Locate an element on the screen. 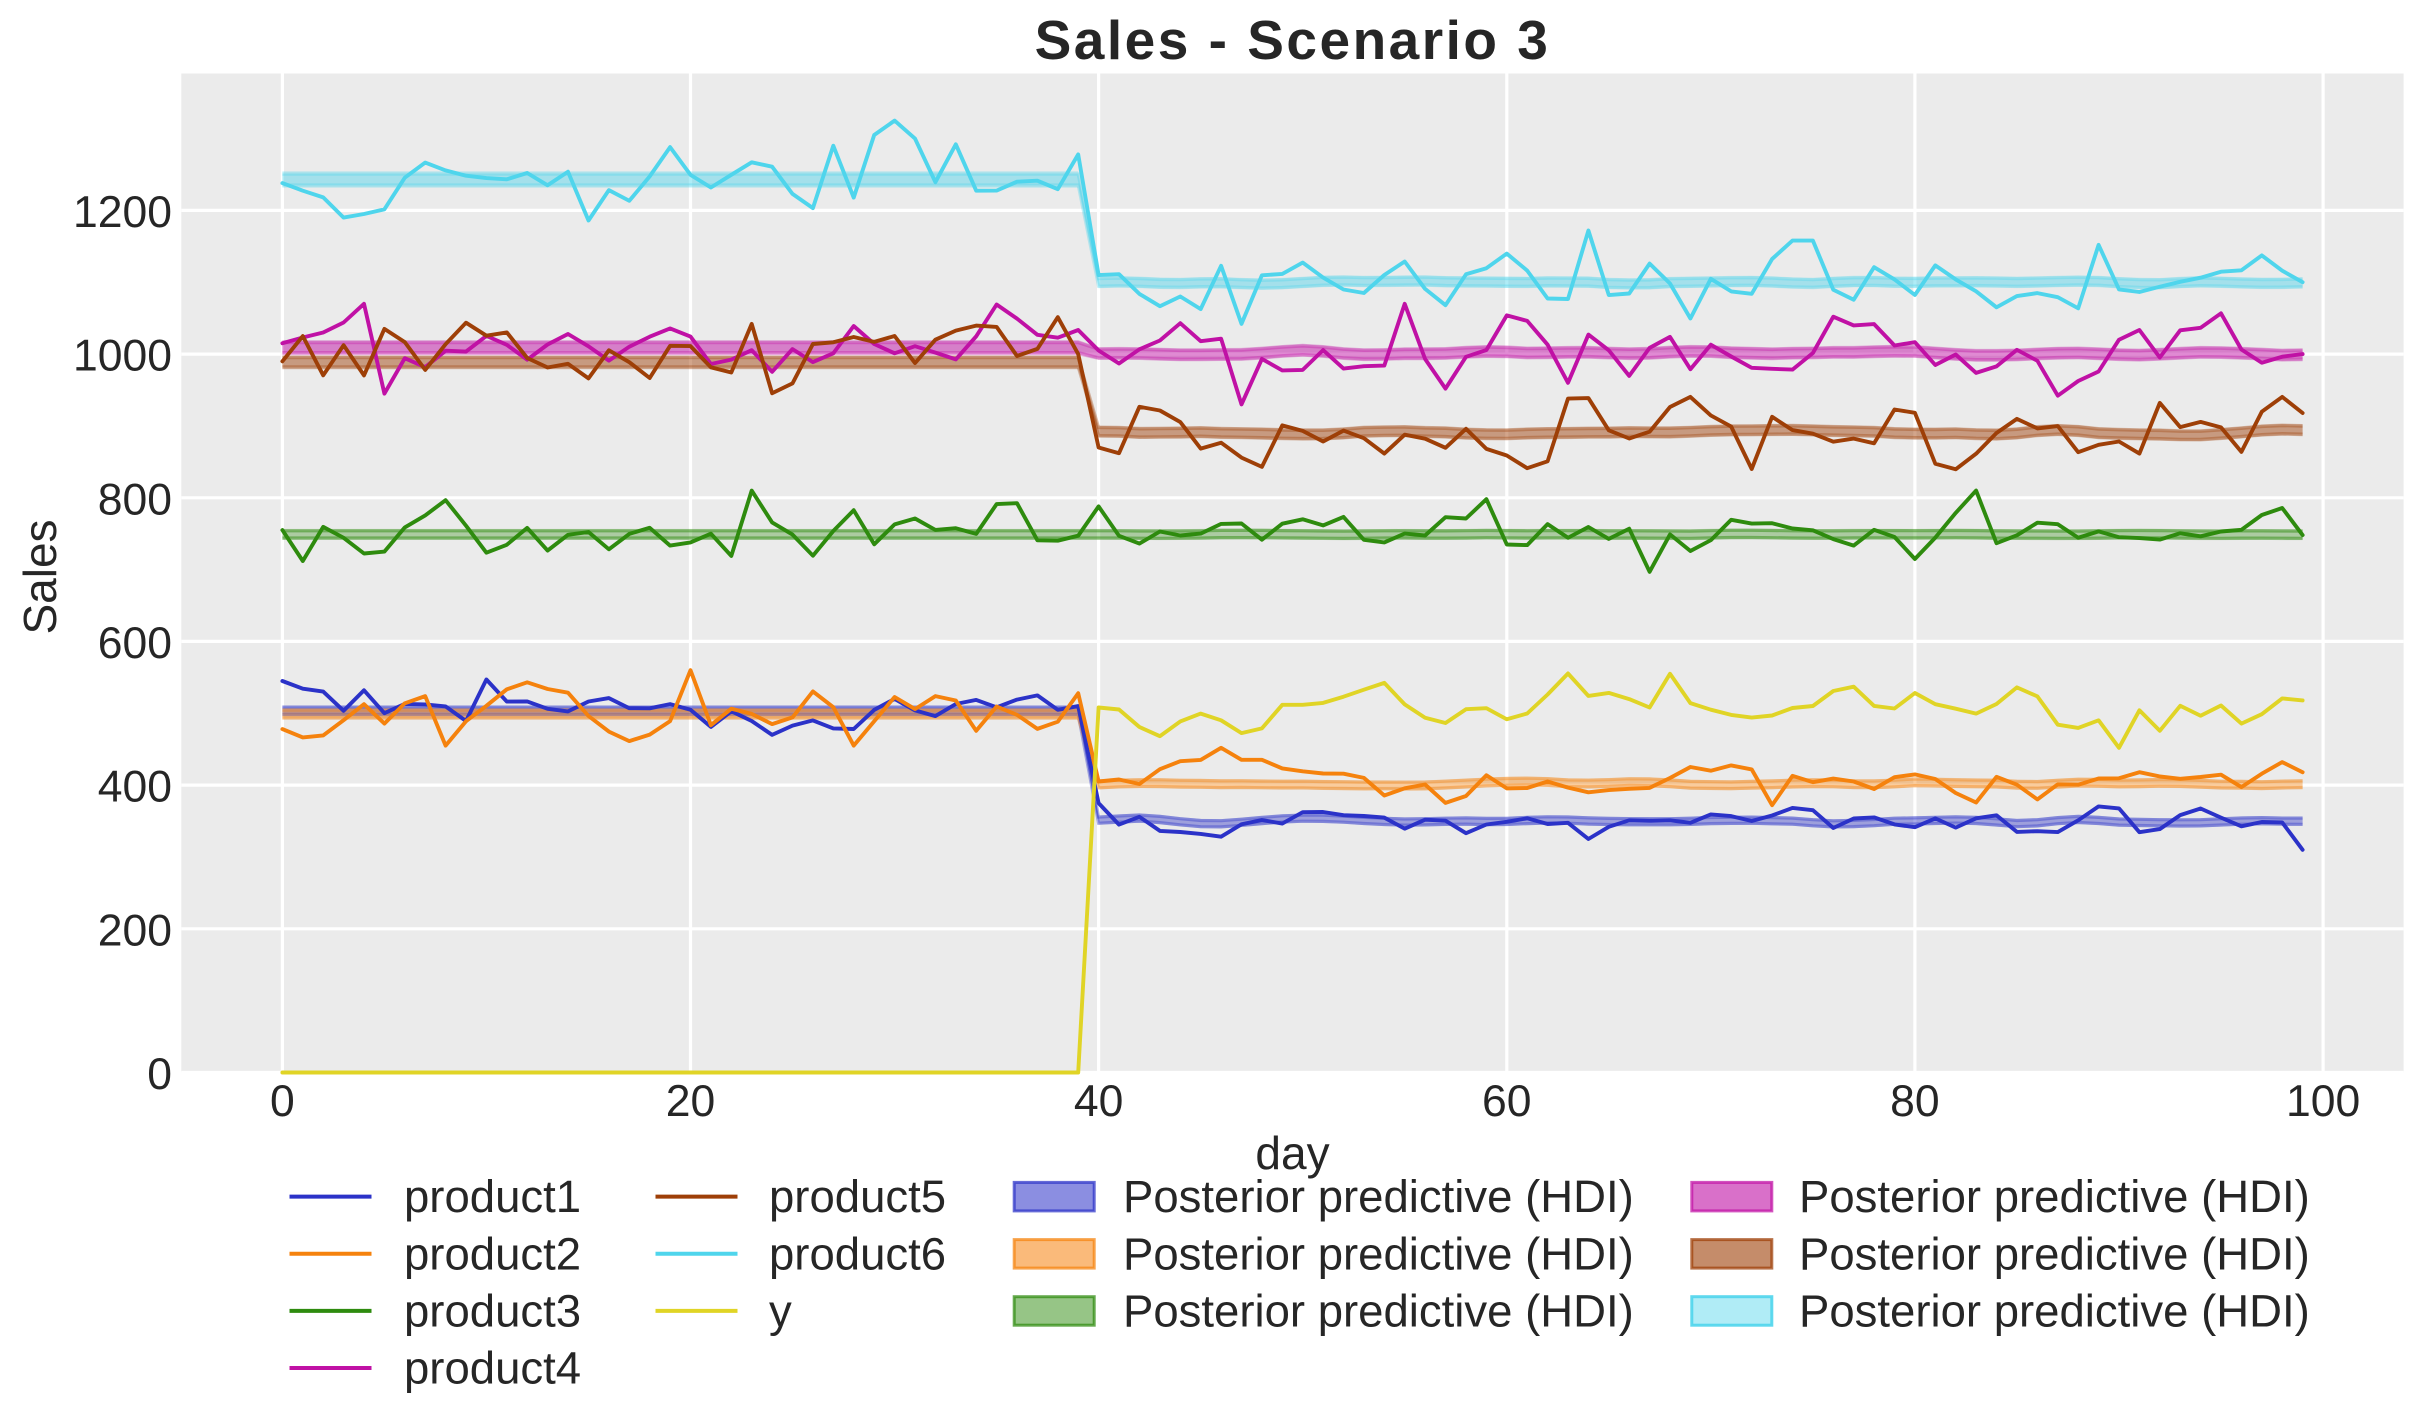  svg-text: Sales - Scenario 3 is located at coordinates (1293, 40).